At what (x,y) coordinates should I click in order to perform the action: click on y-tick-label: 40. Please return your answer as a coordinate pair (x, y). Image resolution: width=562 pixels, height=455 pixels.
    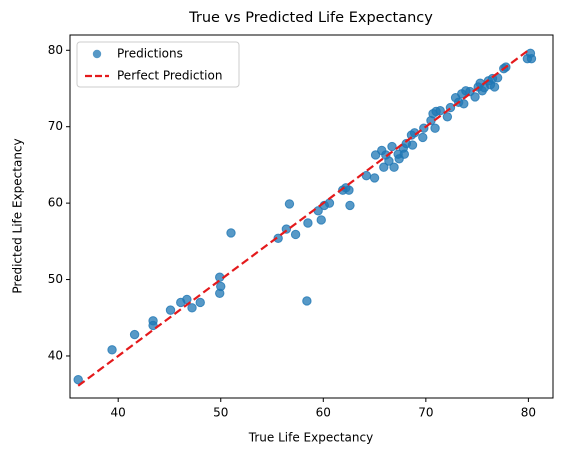
    Looking at the image, I should click on (55, 355).